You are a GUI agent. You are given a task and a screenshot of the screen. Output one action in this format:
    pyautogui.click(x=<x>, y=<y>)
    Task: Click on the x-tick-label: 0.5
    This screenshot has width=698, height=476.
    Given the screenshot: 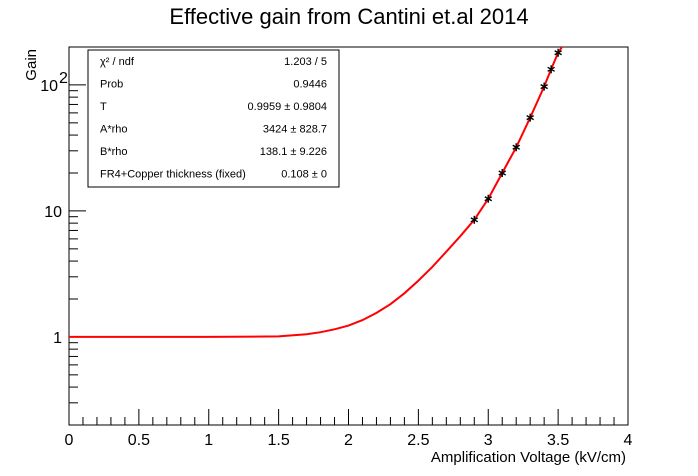 What is the action you would take?
    pyautogui.click(x=139, y=440)
    